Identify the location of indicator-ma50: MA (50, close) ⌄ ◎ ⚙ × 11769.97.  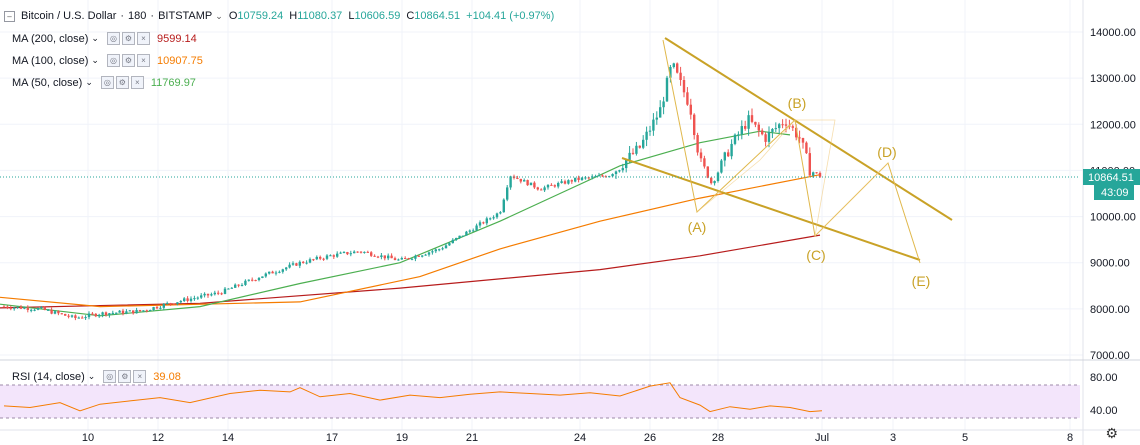
(104, 82).